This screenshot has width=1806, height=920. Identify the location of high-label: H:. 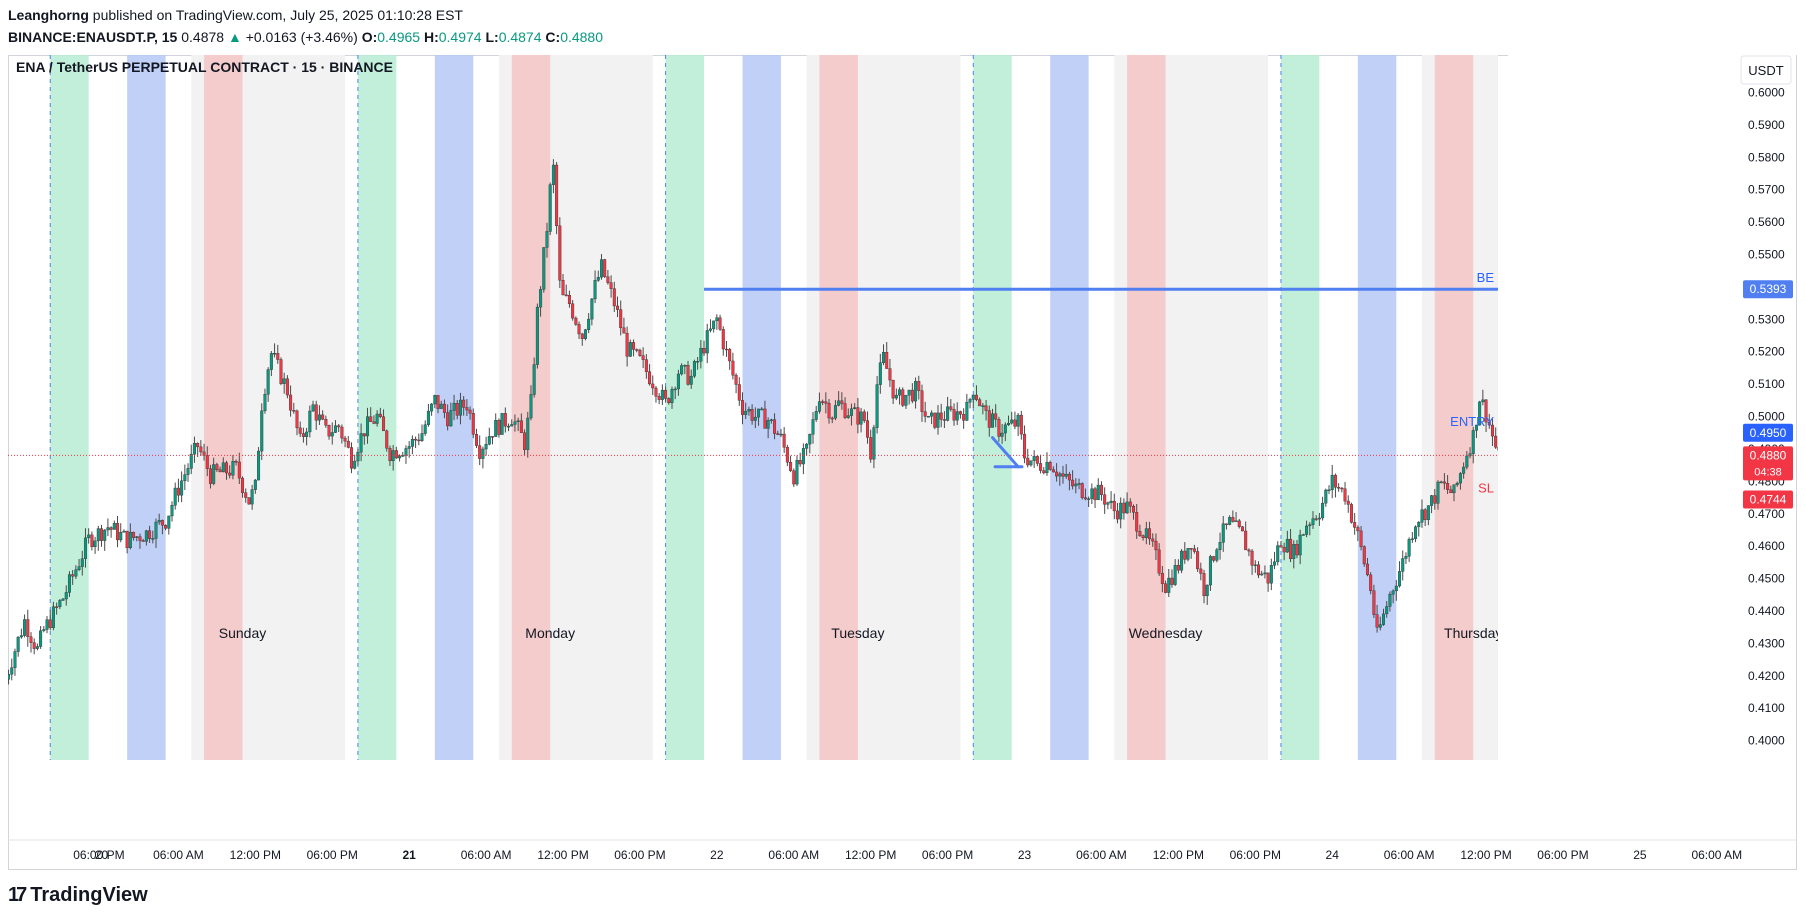
(431, 37).